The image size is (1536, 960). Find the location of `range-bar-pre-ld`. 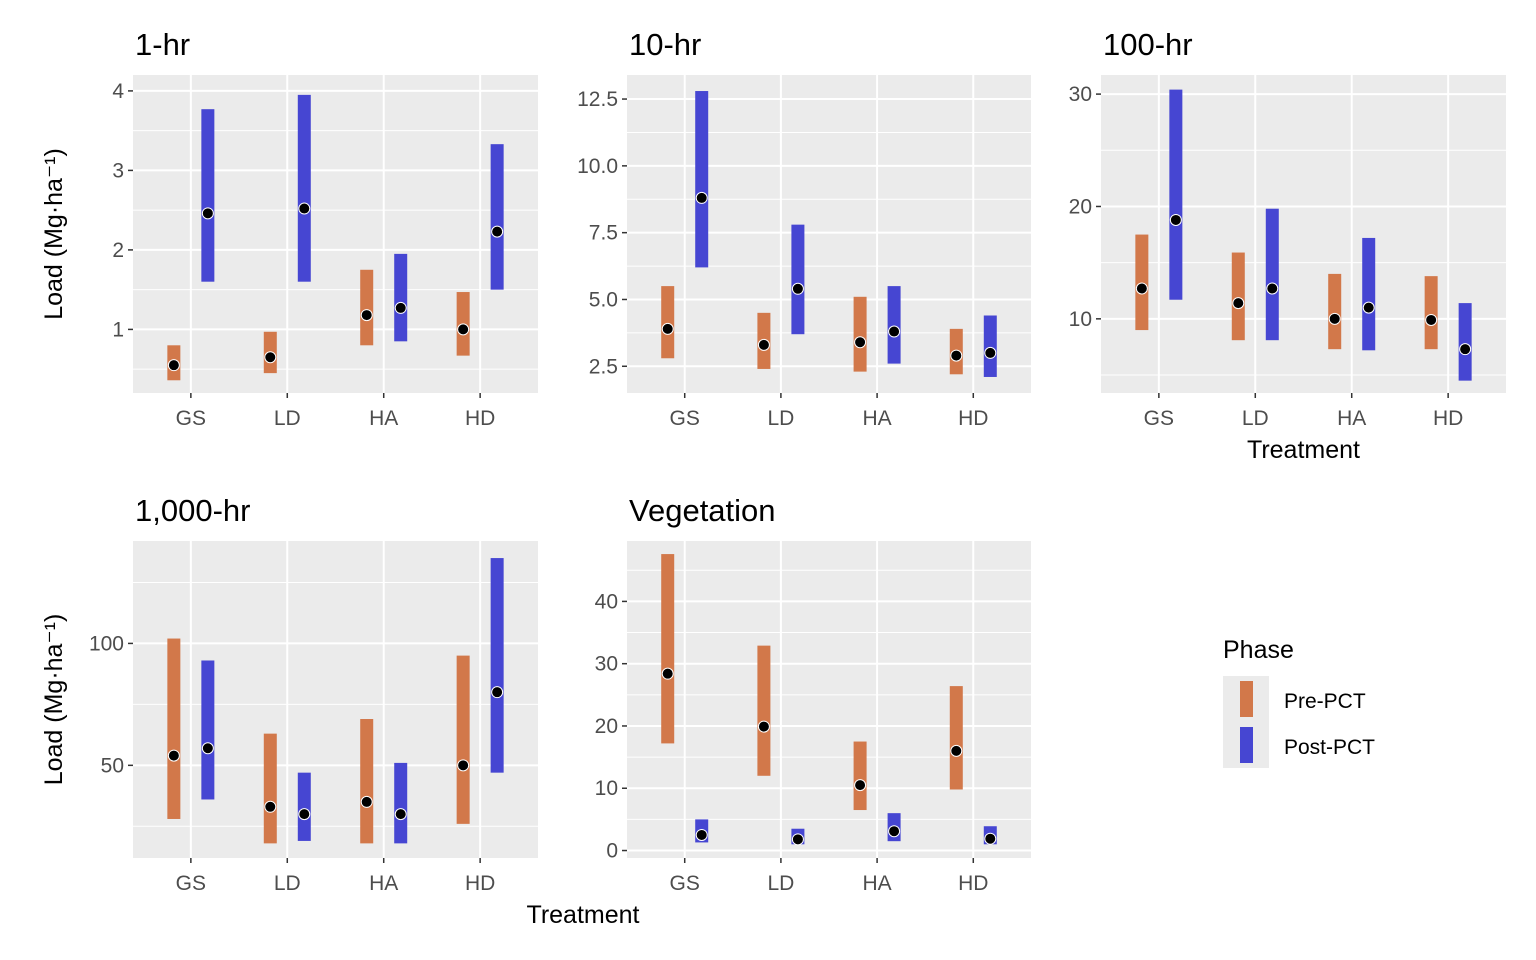

range-bar-pre-ld is located at coordinates (270, 788).